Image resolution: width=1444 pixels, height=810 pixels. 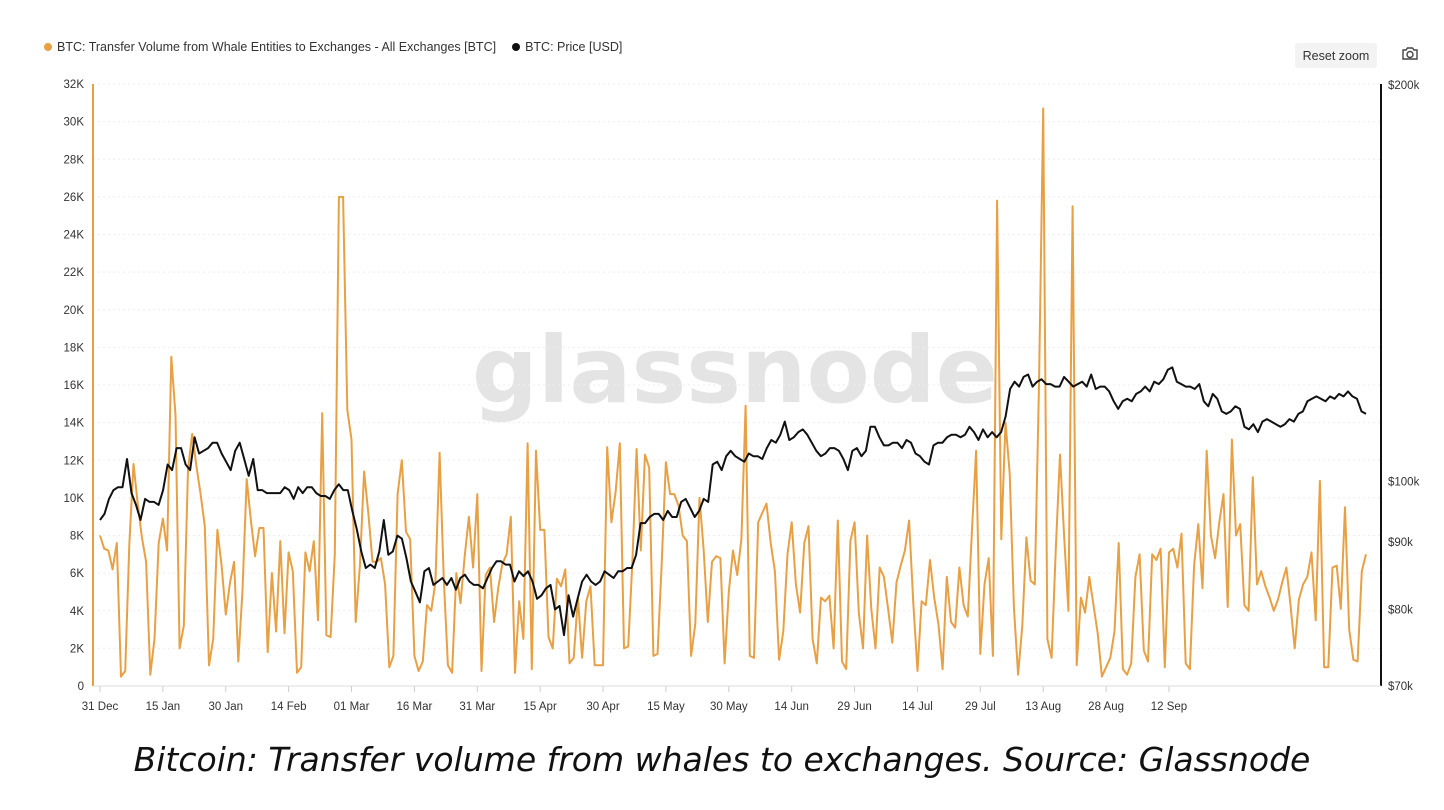 I want to click on right-tick-label: $90k, so click(x=1400, y=543).